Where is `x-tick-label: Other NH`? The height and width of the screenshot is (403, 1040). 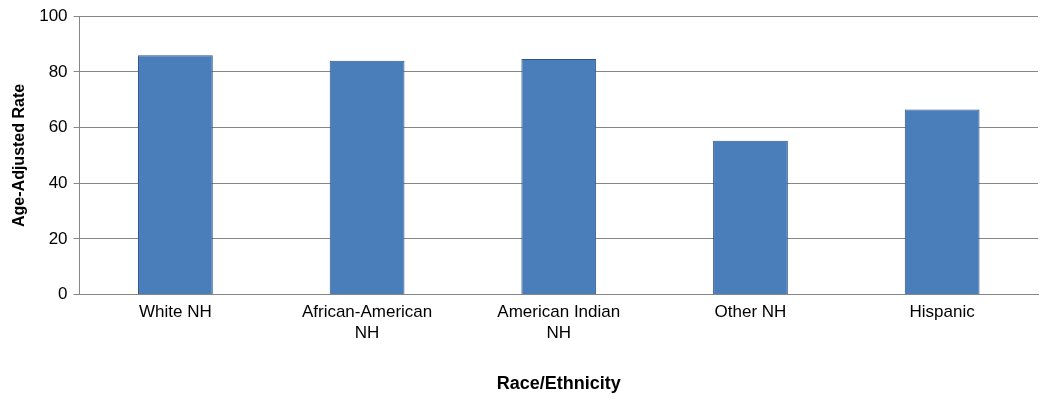
x-tick-label: Other NH is located at coordinates (750, 312).